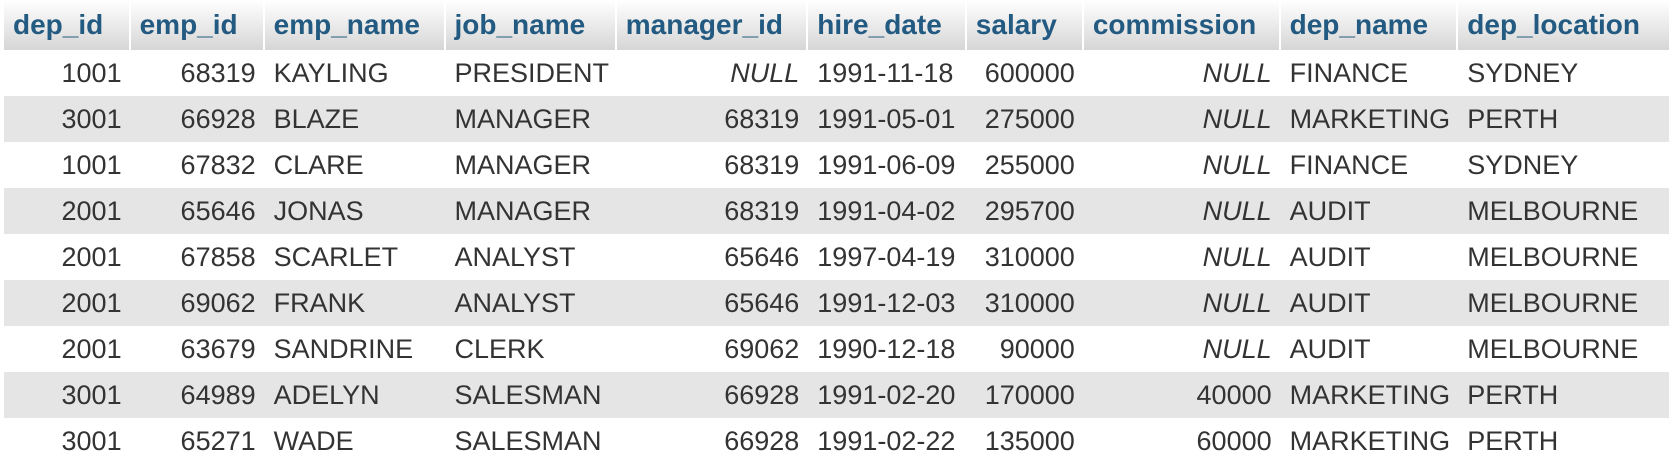 The height and width of the screenshot is (474, 1673). I want to click on cell-hire-date: 1991-05-01, so click(887, 119).